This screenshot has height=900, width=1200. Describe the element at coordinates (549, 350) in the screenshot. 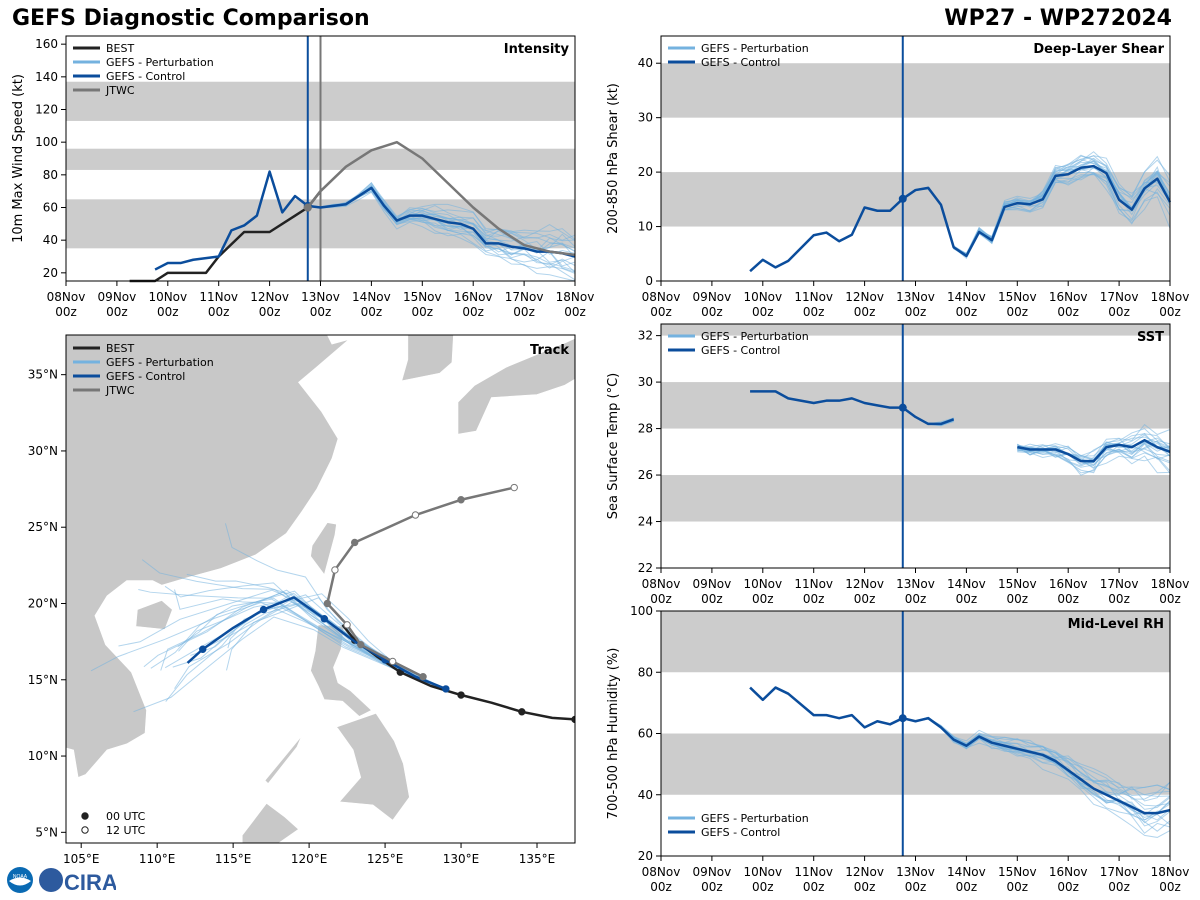

I see `panel-title: Track` at that location.